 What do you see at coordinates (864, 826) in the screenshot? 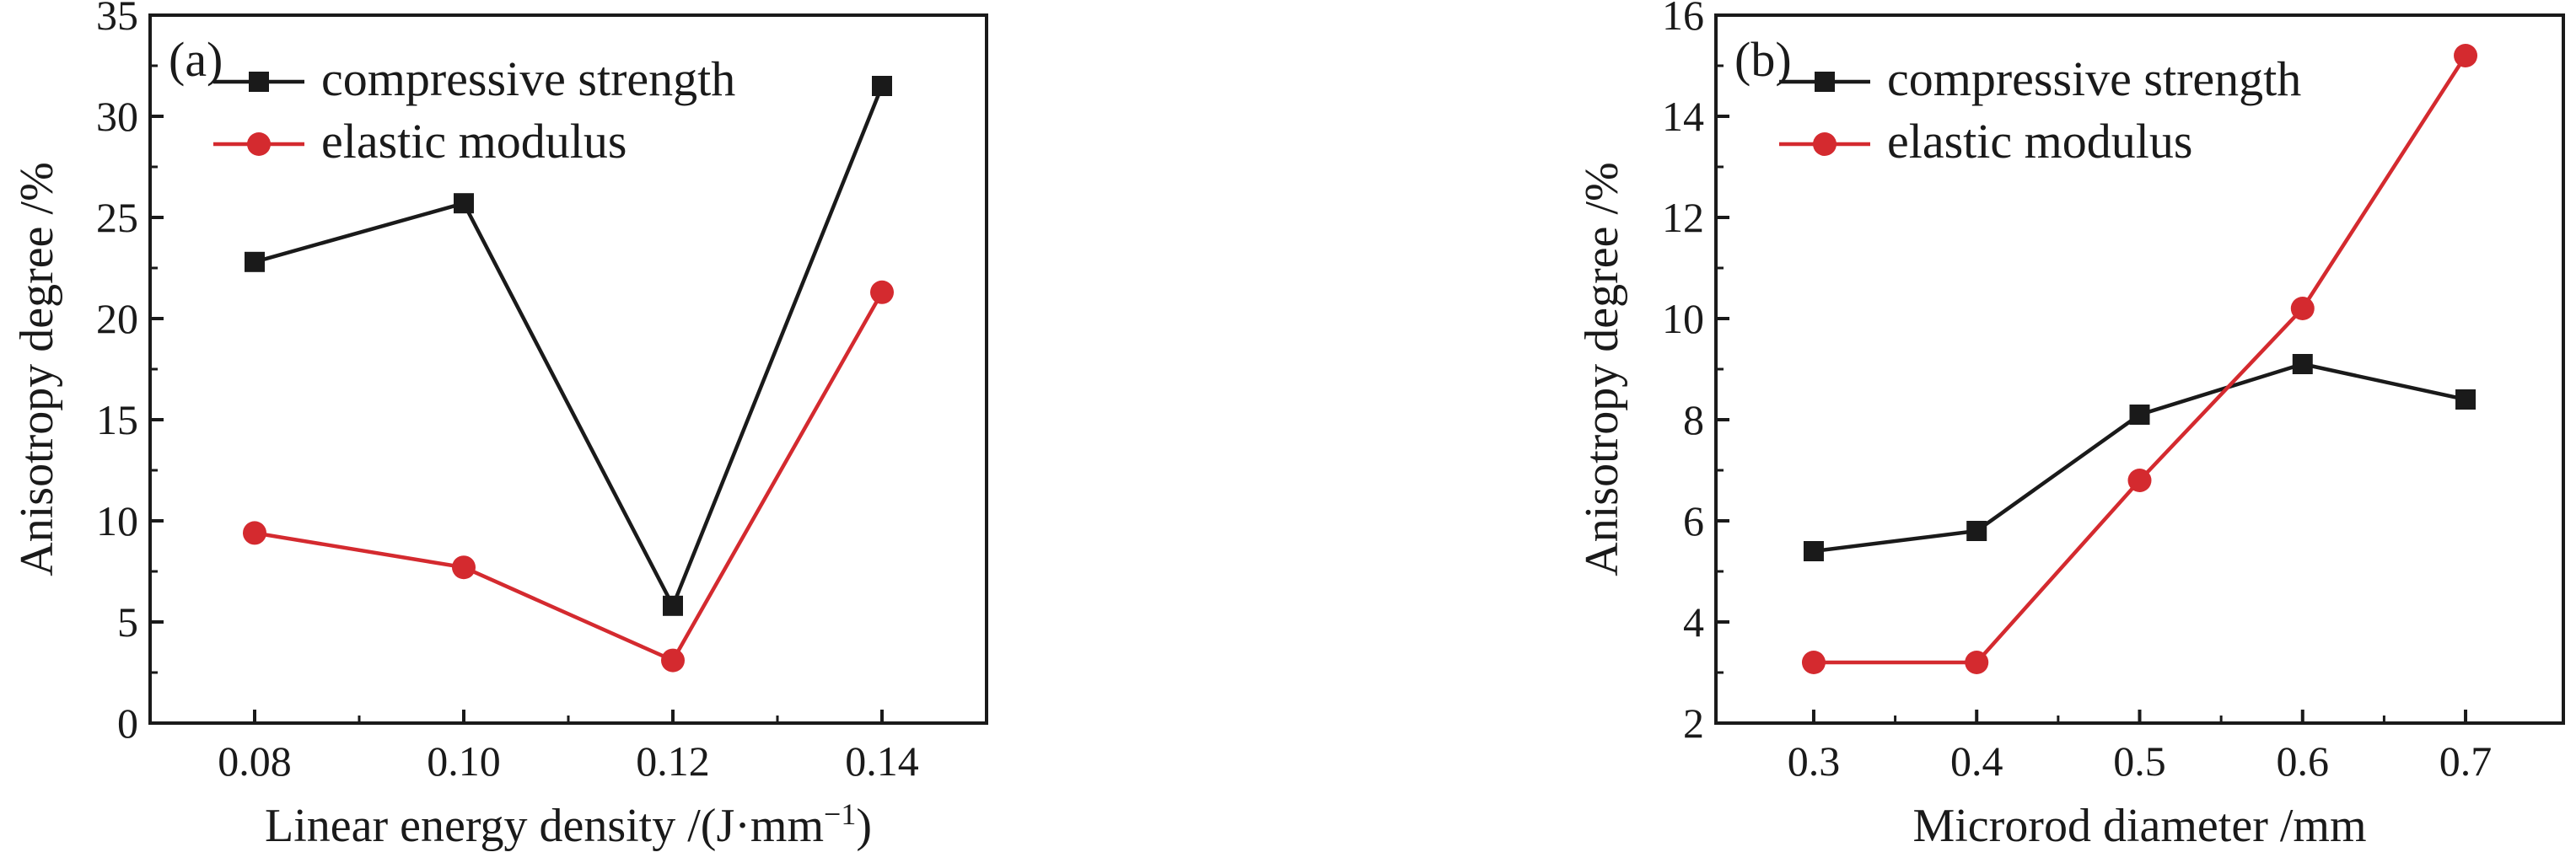
I see `x-axis-title-tail: )` at bounding box center [864, 826].